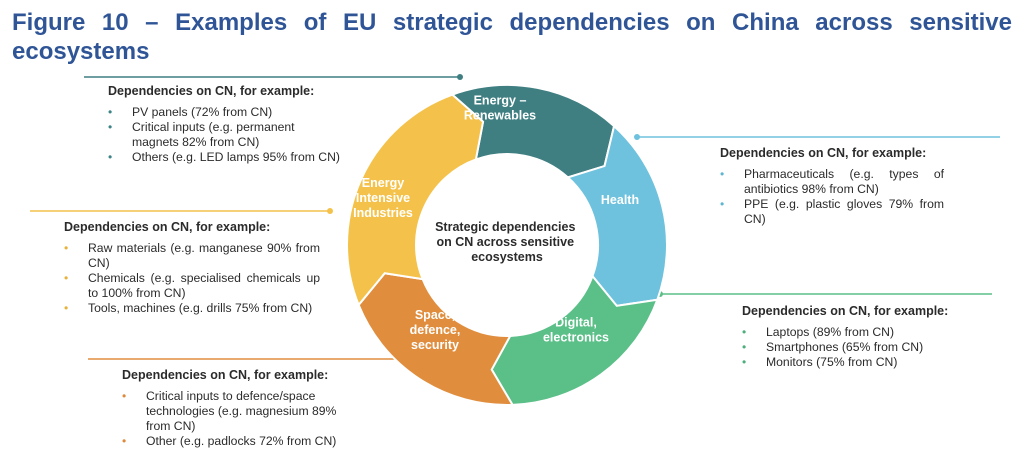 The image size is (1024, 466). What do you see at coordinates (500, 108) in the screenshot?
I see `segment-label-energy: Energy – Renewables` at bounding box center [500, 108].